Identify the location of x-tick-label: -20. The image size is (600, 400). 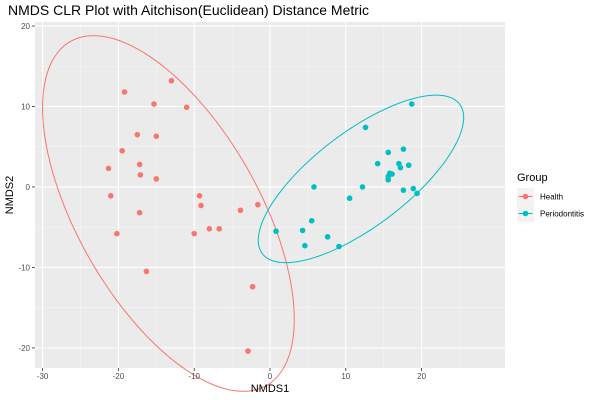
(119, 376).